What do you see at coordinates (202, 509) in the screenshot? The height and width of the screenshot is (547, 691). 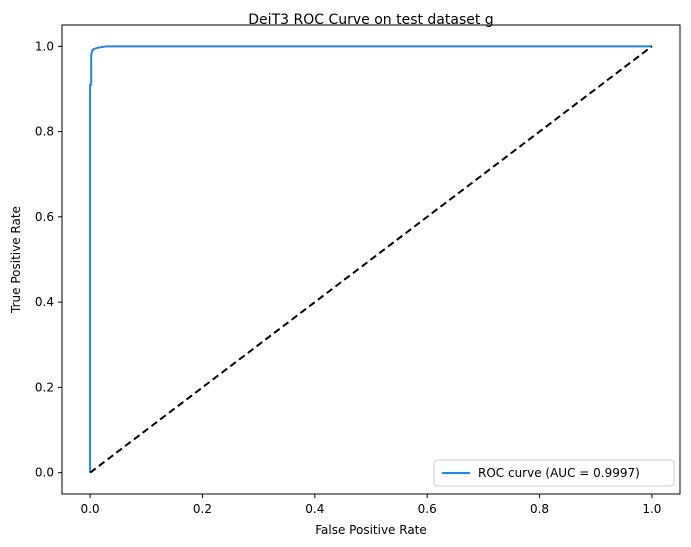 I see `x-tick-label: 0.2` at bounding box center [202, 509].